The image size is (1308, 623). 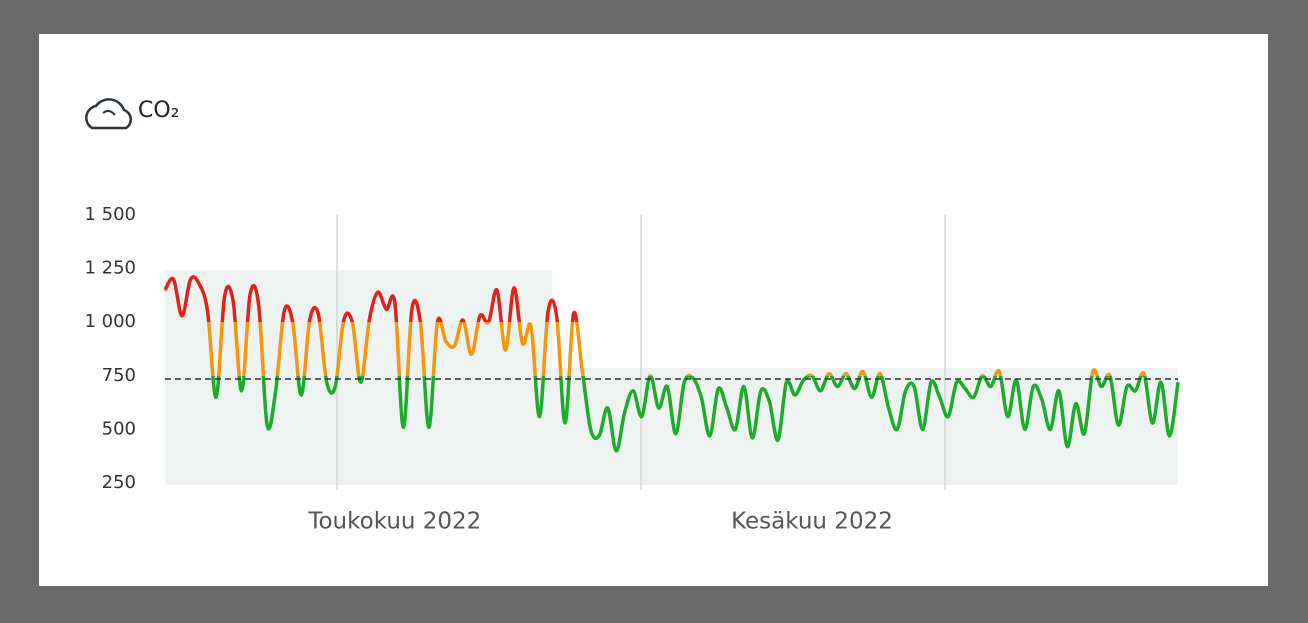 I want to click on y-tick-label: 1 250, so click(x=110, y=268).